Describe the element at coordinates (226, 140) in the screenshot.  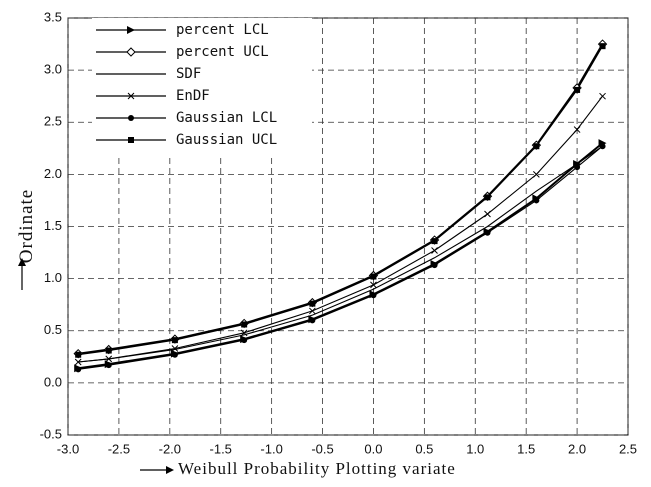
I see `legend-label: Gaussian UCL` at that location.